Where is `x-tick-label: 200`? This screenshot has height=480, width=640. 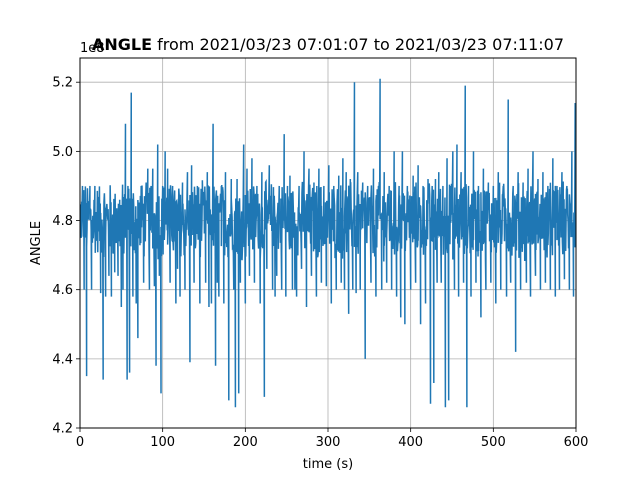
x-tick-label: 200 is located at coordinates (245, 442).